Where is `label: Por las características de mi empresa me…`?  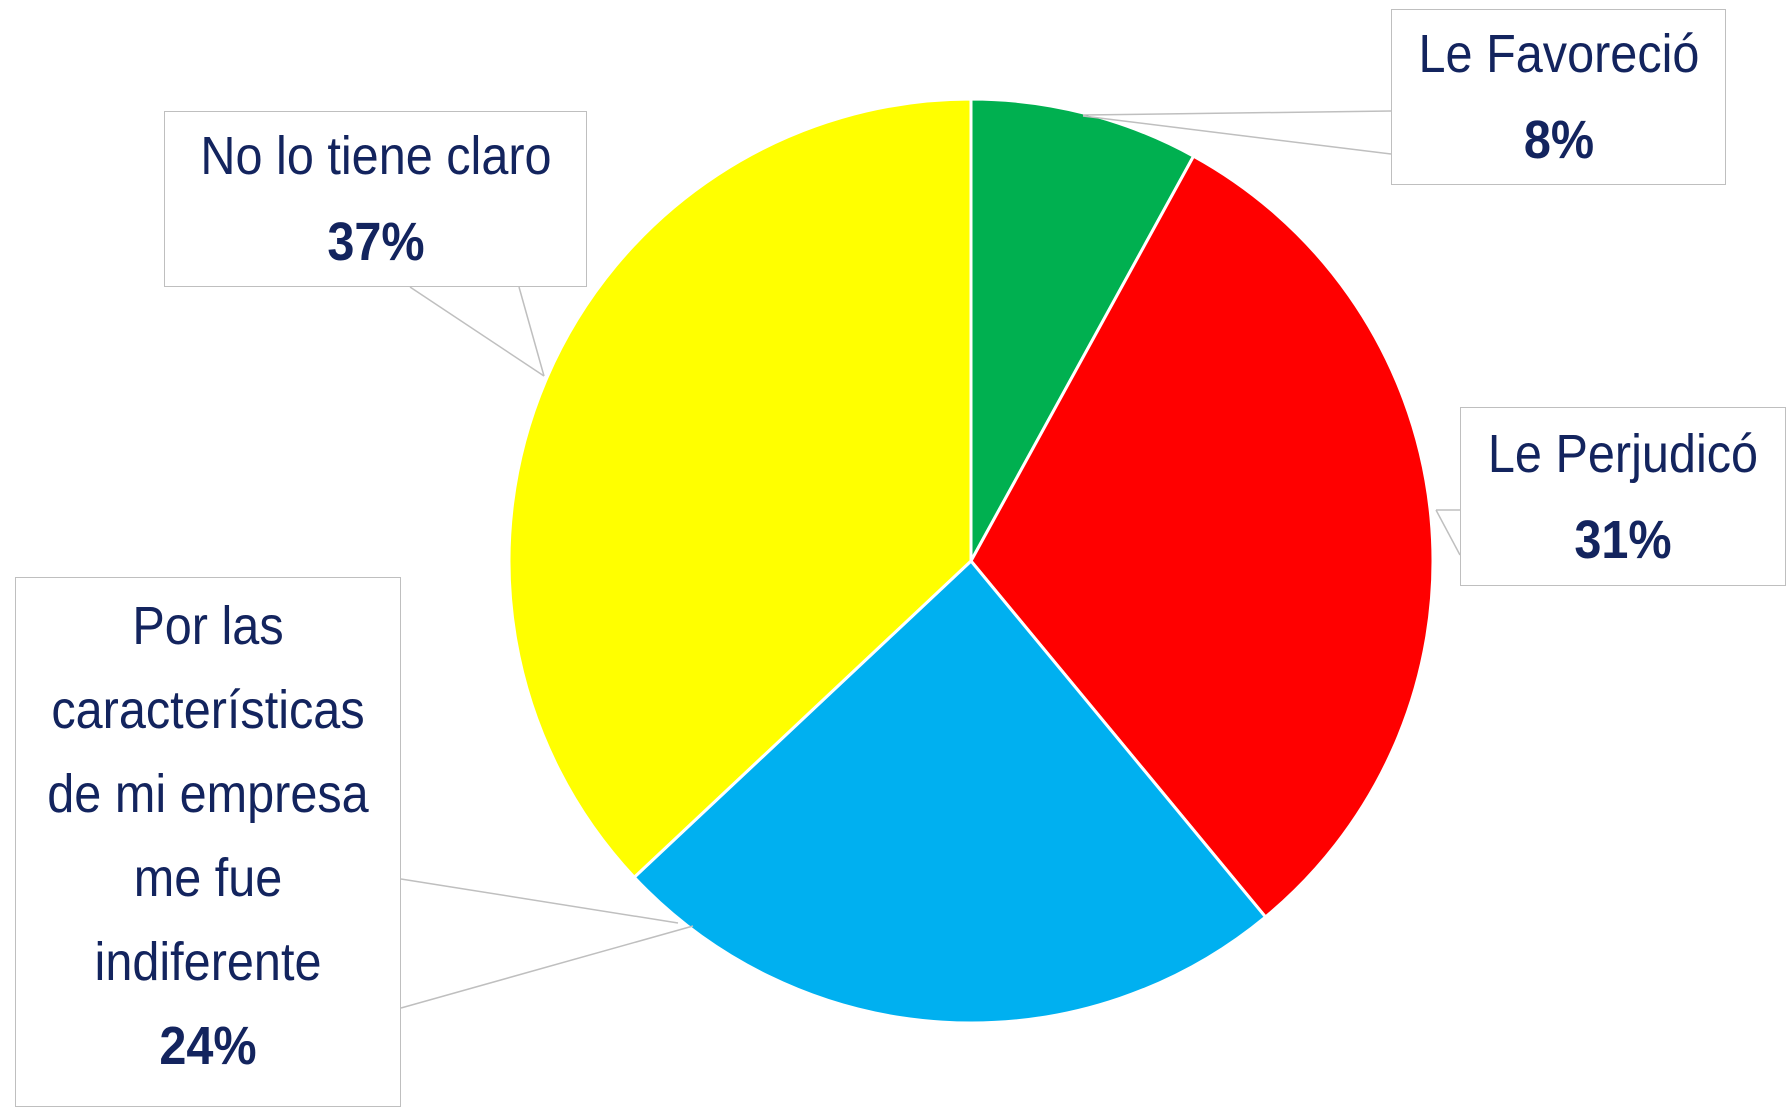 label: Por las características de mi empresa me… is located at coordinates (208, 836).